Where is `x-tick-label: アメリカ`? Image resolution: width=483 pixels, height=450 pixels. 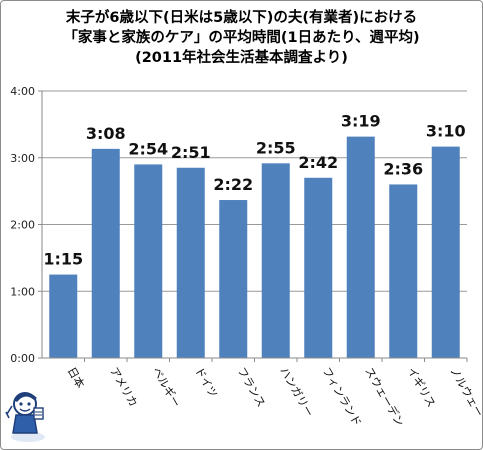
x-tick-label: アメリカ is located at coordinates (123, 387).